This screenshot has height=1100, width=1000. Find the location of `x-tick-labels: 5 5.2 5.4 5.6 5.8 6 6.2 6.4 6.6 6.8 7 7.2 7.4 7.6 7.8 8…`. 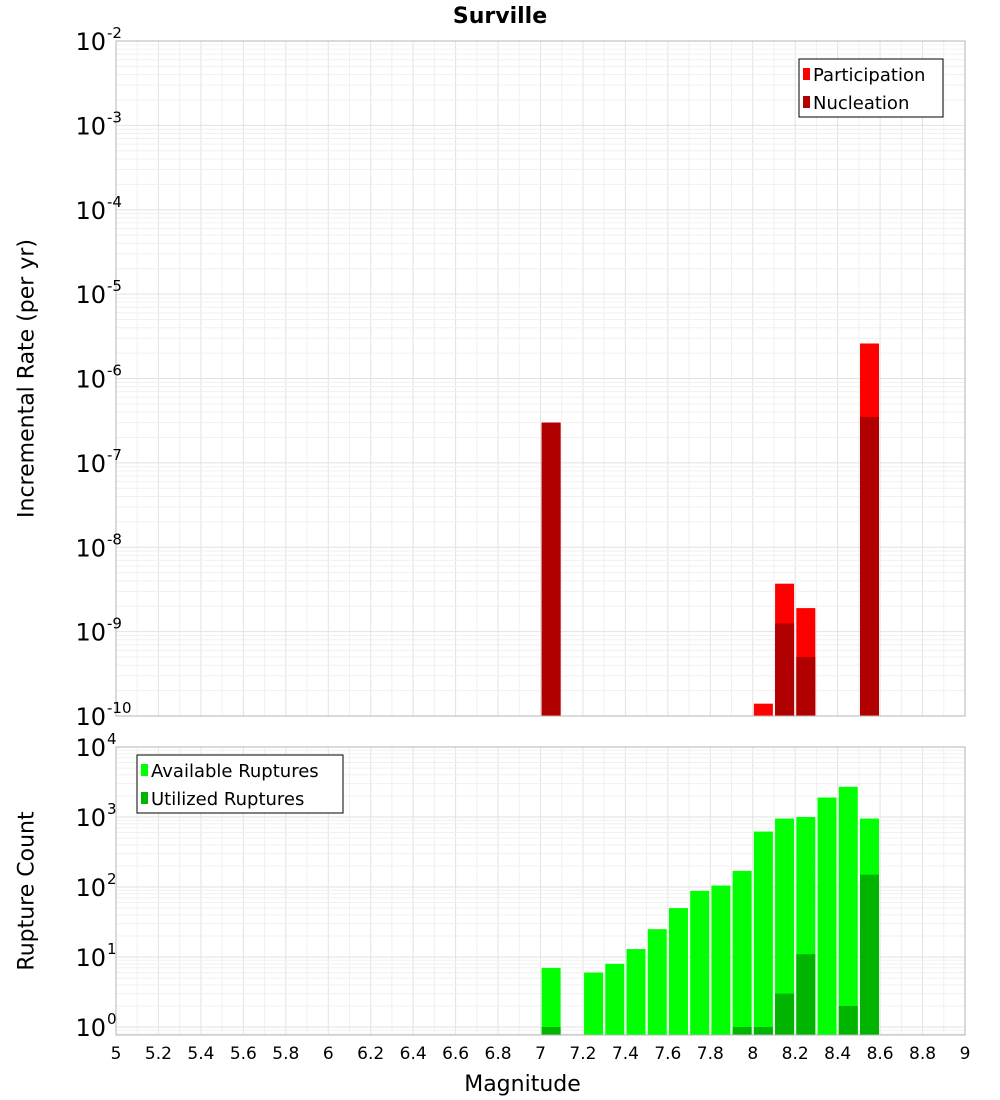

x-tick-labels: 5 5.2 5.4 5.6 5.8 6 6.2 6.4 6.6 6.8 7 7.2 7.4 7.6 7.8 8… is located at coordinates (541, 1054).